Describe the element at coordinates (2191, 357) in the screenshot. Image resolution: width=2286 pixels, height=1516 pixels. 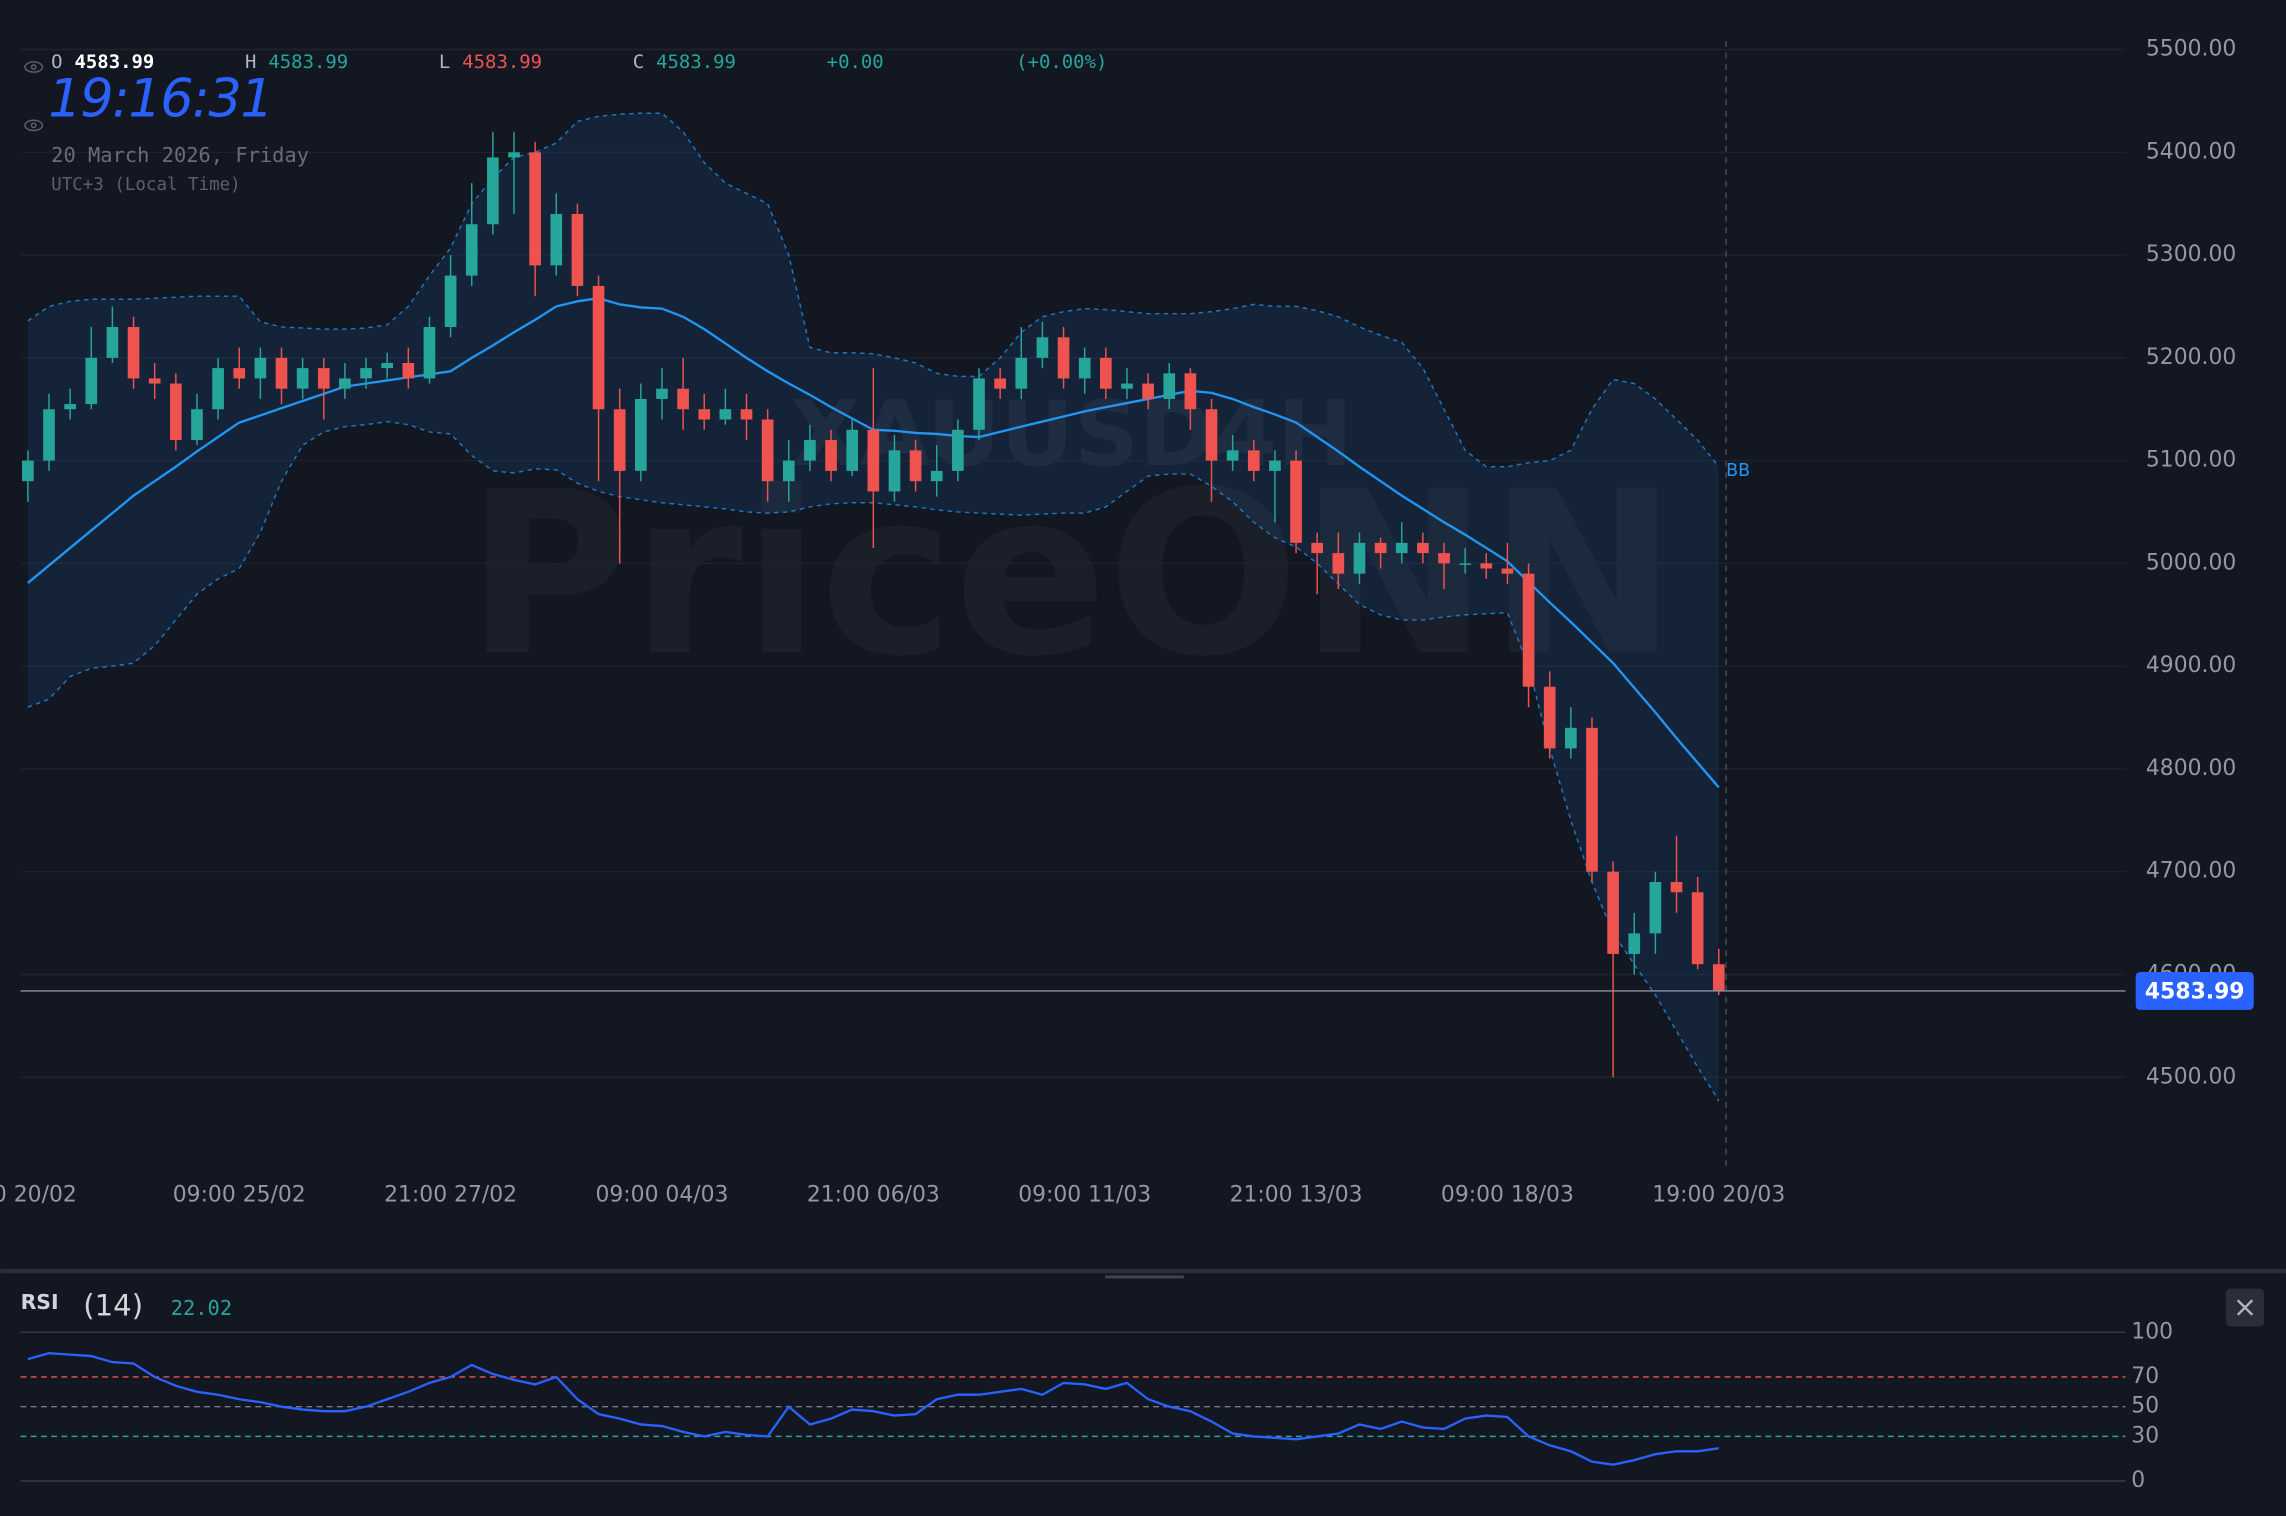
I see `y-tick-label: 5200.00` at that location.